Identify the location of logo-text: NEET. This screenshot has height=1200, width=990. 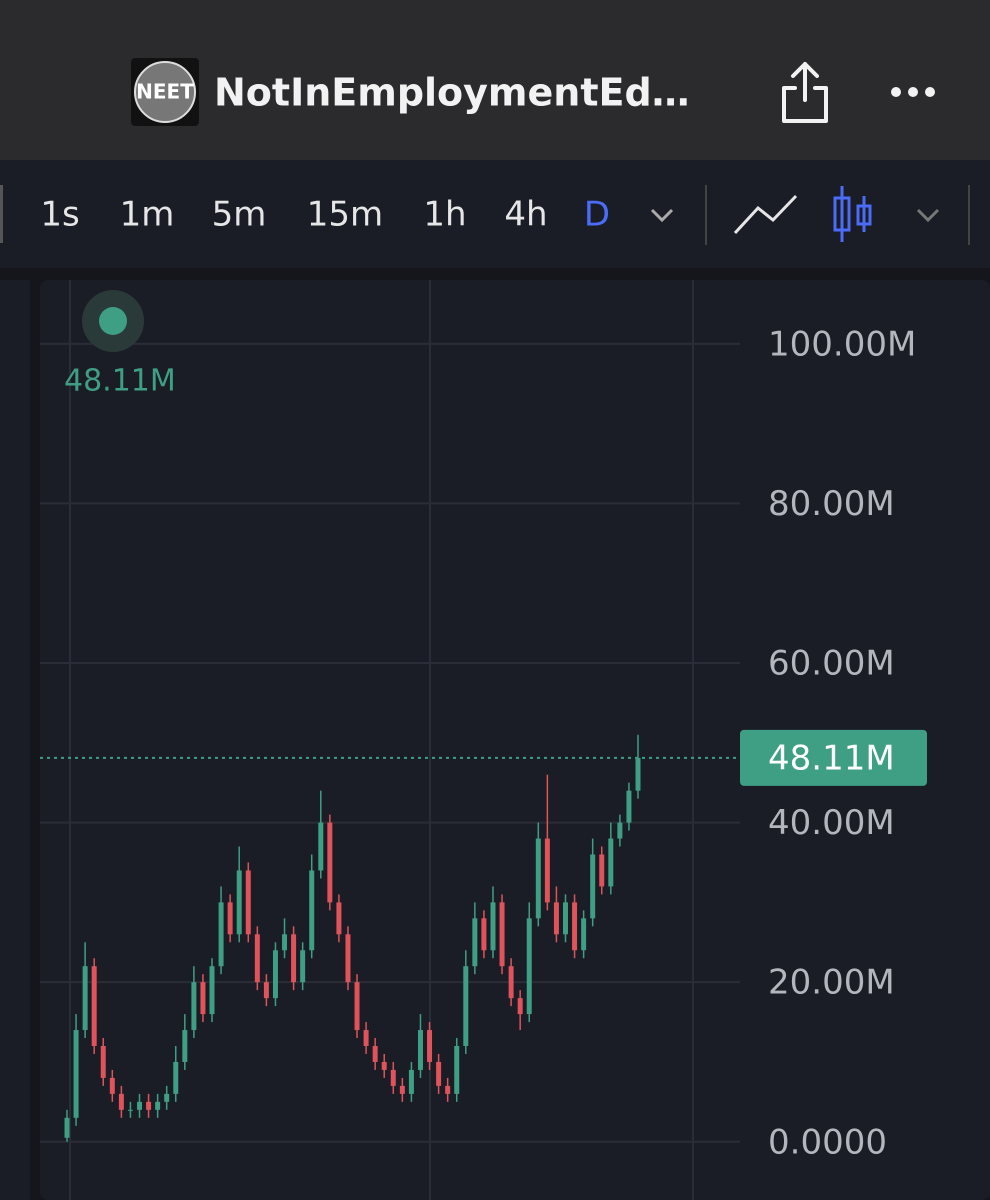
(165, 92).